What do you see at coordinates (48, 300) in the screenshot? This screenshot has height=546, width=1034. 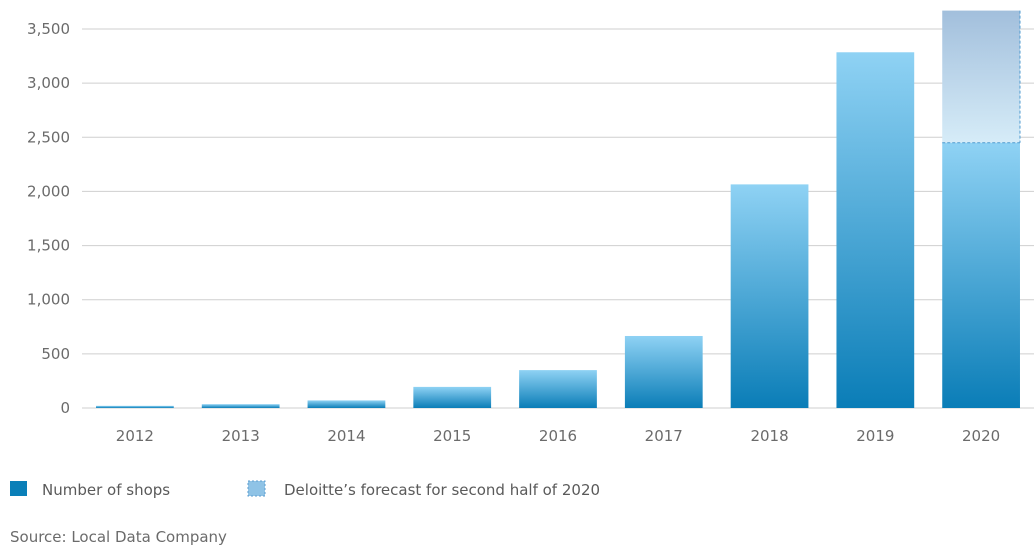 I see `y-tick-label: 1,000` at bounding box center [48, 300].